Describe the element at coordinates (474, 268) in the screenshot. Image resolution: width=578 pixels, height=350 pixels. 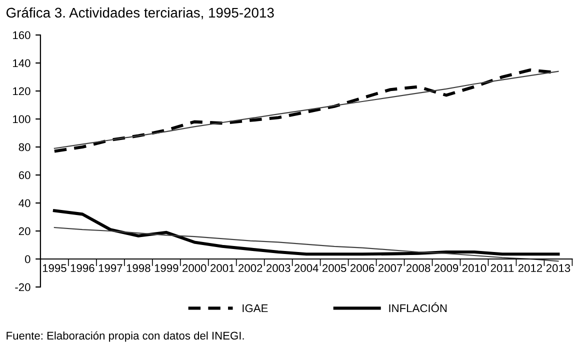
I see `x-tick-label: 2010` at that location.